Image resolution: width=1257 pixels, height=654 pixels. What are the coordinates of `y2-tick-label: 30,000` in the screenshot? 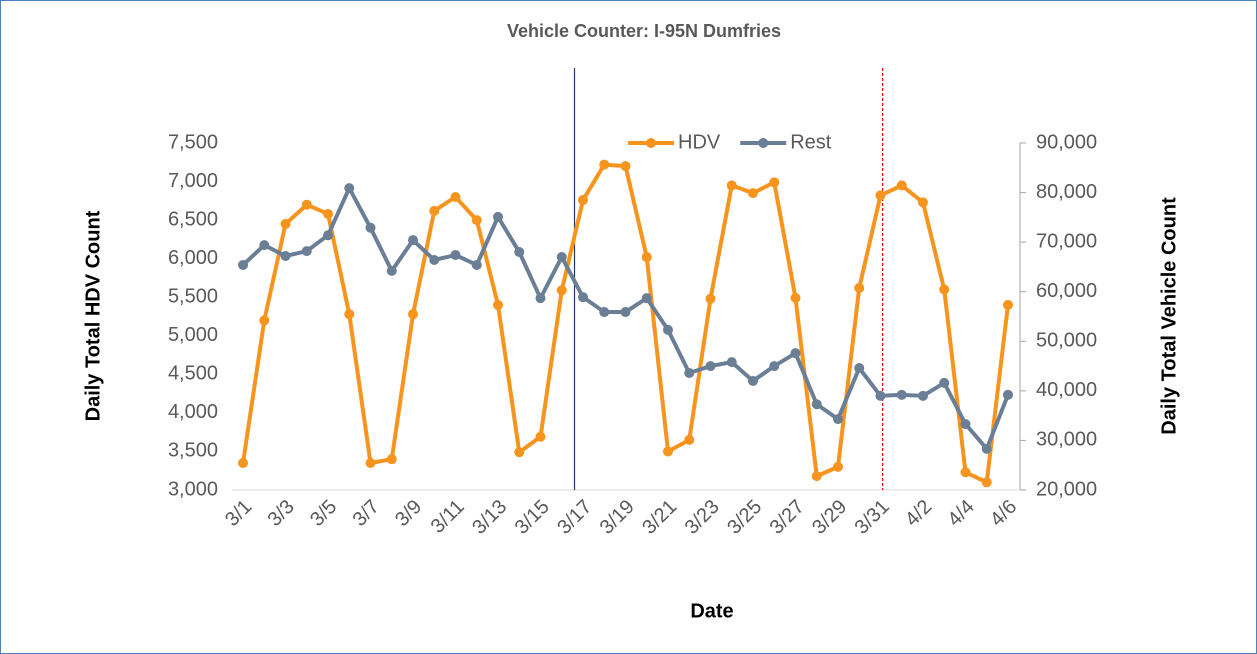 It's located at (1066, 440).